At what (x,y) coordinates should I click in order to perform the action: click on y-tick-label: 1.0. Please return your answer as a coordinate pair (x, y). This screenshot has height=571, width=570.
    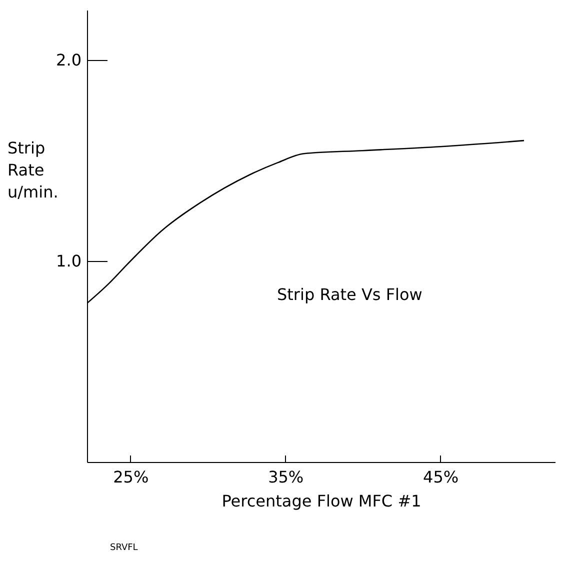
    Looking at the image, I should click on (69, 261).